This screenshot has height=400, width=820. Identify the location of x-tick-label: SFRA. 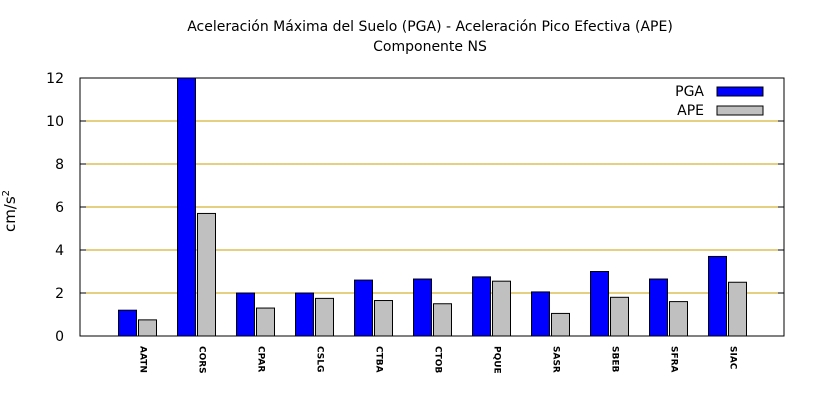
(674, 359).